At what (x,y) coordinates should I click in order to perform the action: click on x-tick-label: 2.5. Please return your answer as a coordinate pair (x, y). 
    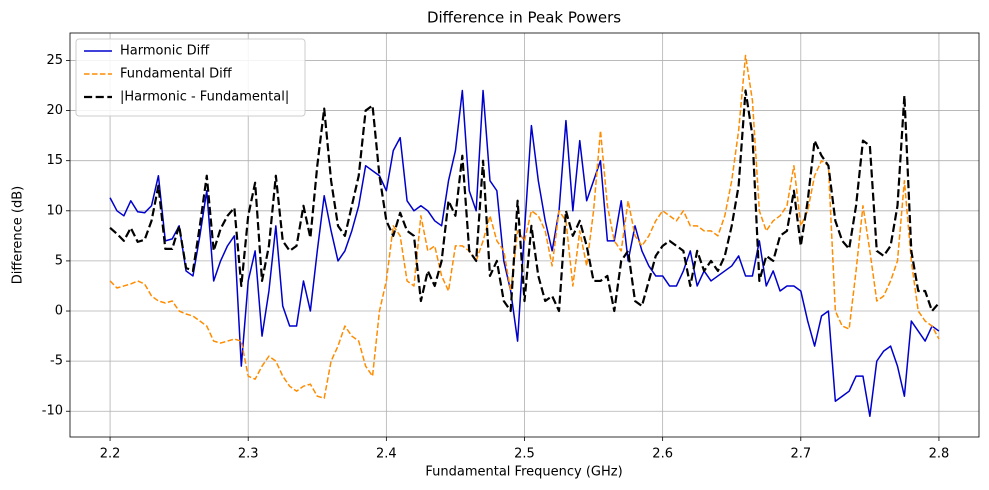
    Looking at the image, I should click on (524, 454).